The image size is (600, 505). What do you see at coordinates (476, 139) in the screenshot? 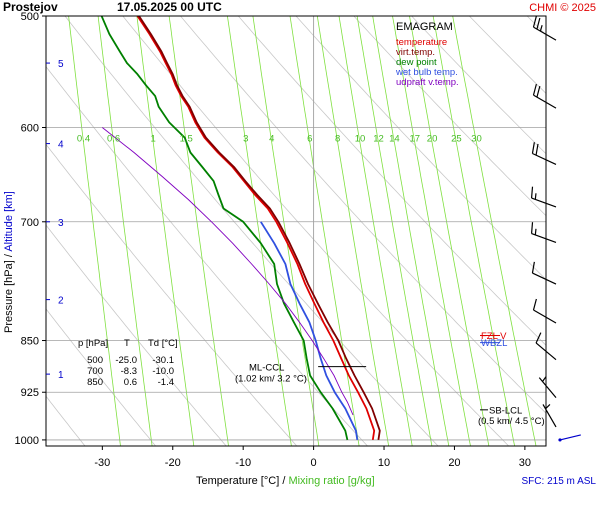
I see `mixing-ratio-label: 30` at bounding box center [476, 139].